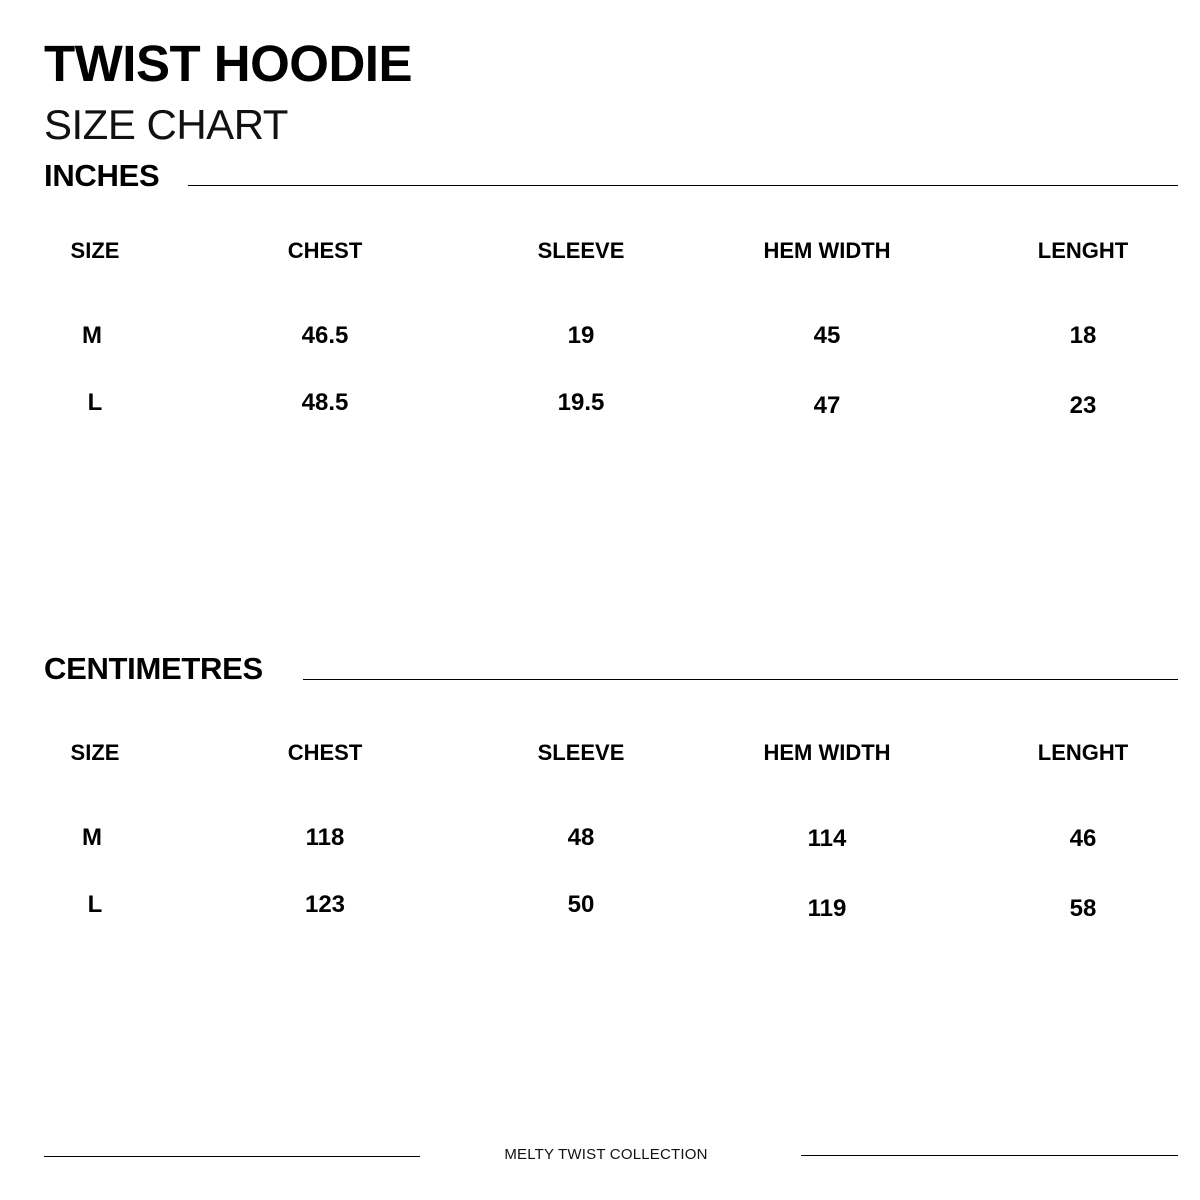 This screenshot has height=1200, width=1200. Describe the element at coordinates (606, 1154) in the screenshot. I see `footer-text: MELTY TWIST COLLECTION` at that location.